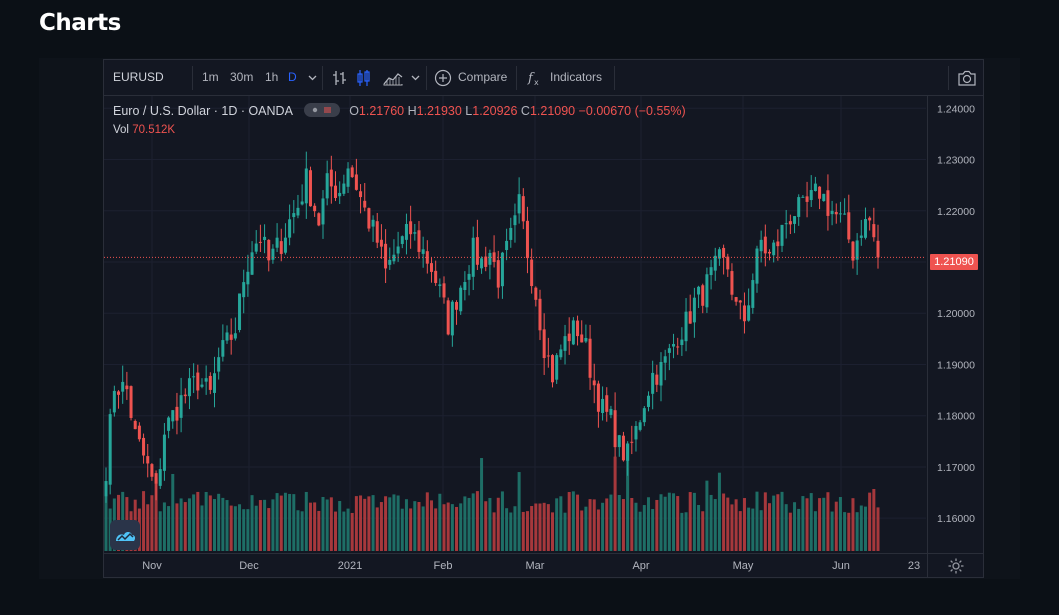 This screenshot has width=1059, height=615. Describe the element at coordinates (210, 77) in the screenshot. I see `interval-1m: 1m` at that location.